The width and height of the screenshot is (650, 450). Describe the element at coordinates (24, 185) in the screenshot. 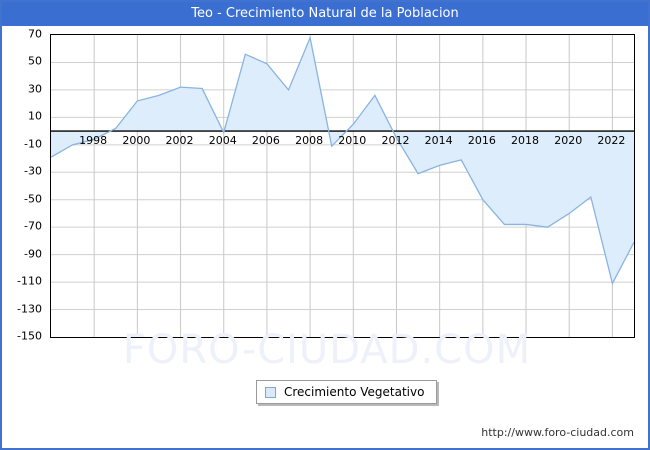

I see `y-axis-labels: 70 50 30 10 -10 -30 -50 -70 -90 -110 -130 -150` at that location.